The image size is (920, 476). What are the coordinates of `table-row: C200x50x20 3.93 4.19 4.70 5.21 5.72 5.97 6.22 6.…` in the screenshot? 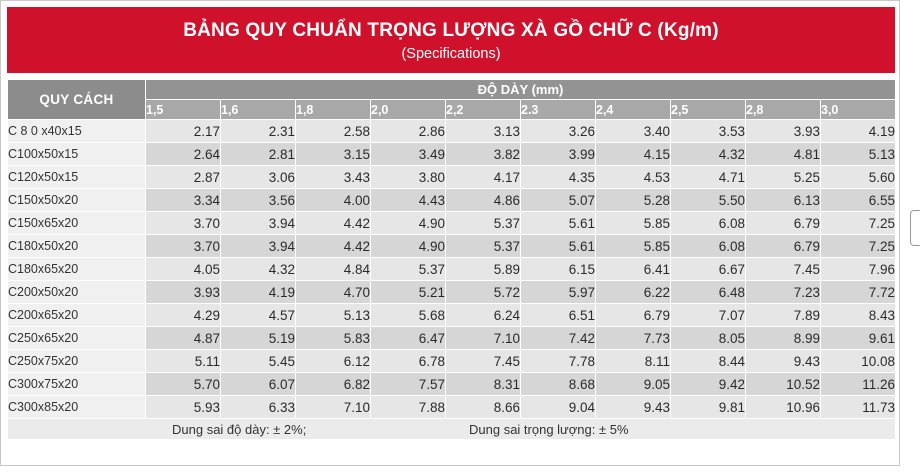 It's located at (451, 292).